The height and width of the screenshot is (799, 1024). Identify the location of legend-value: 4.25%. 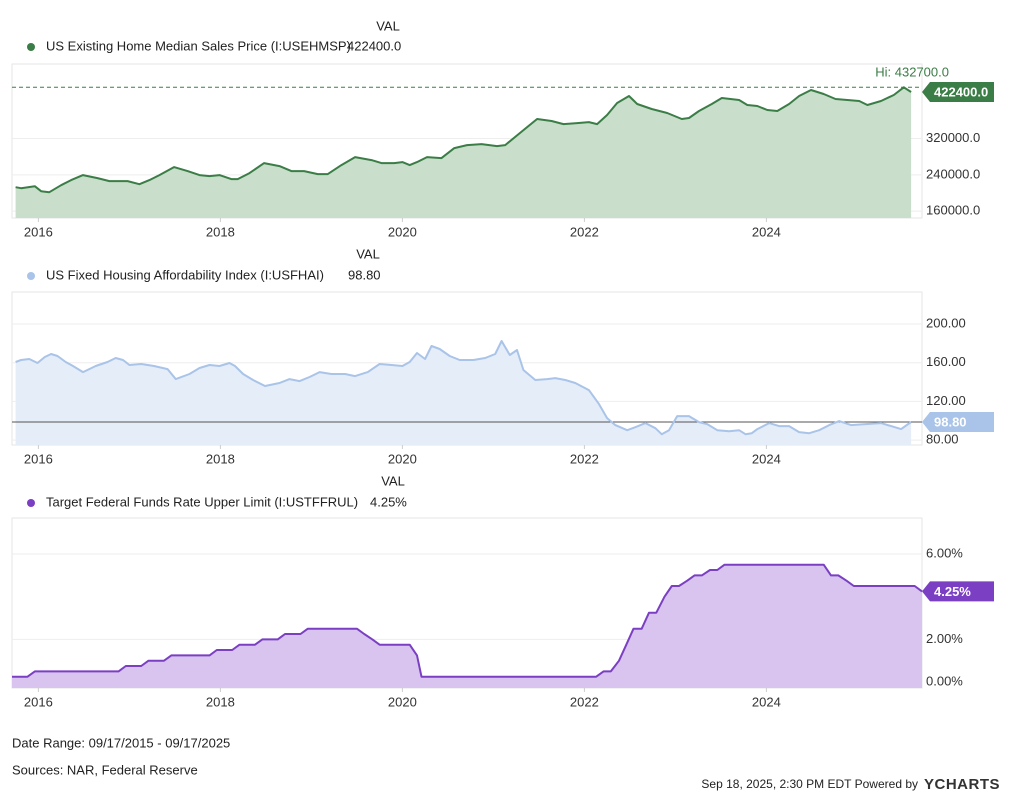
(388, 501).